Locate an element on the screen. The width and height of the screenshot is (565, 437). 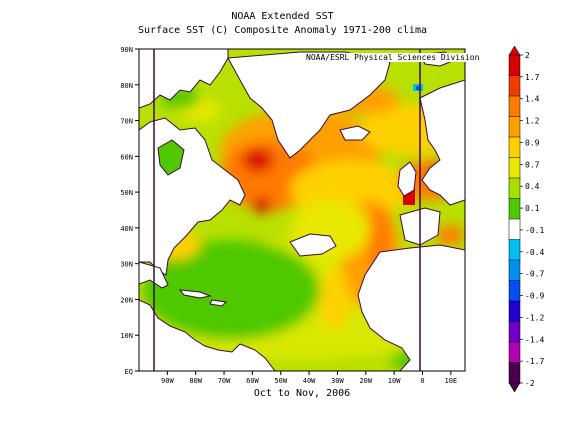
colorbar-label: -0.7 is located at coordinates (534, 274).